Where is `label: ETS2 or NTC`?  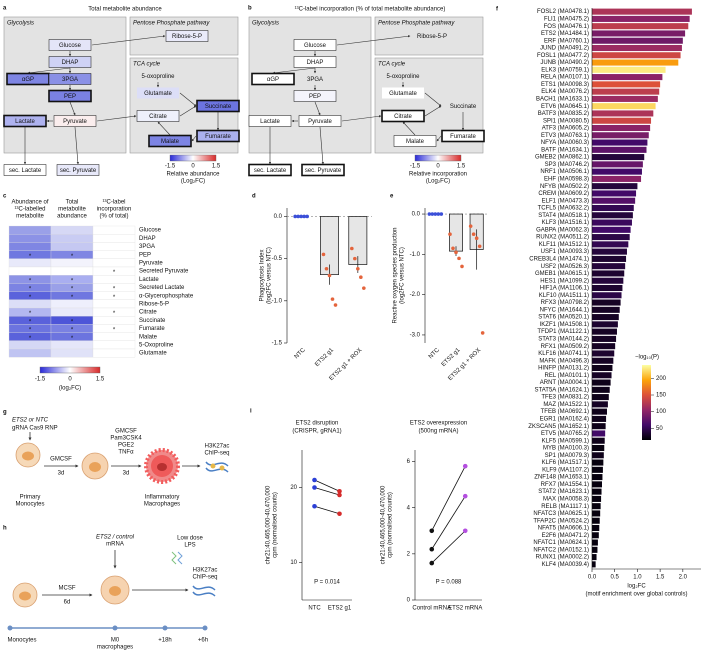
label: ETS2 or NTC is located at coordinates (30, 421).